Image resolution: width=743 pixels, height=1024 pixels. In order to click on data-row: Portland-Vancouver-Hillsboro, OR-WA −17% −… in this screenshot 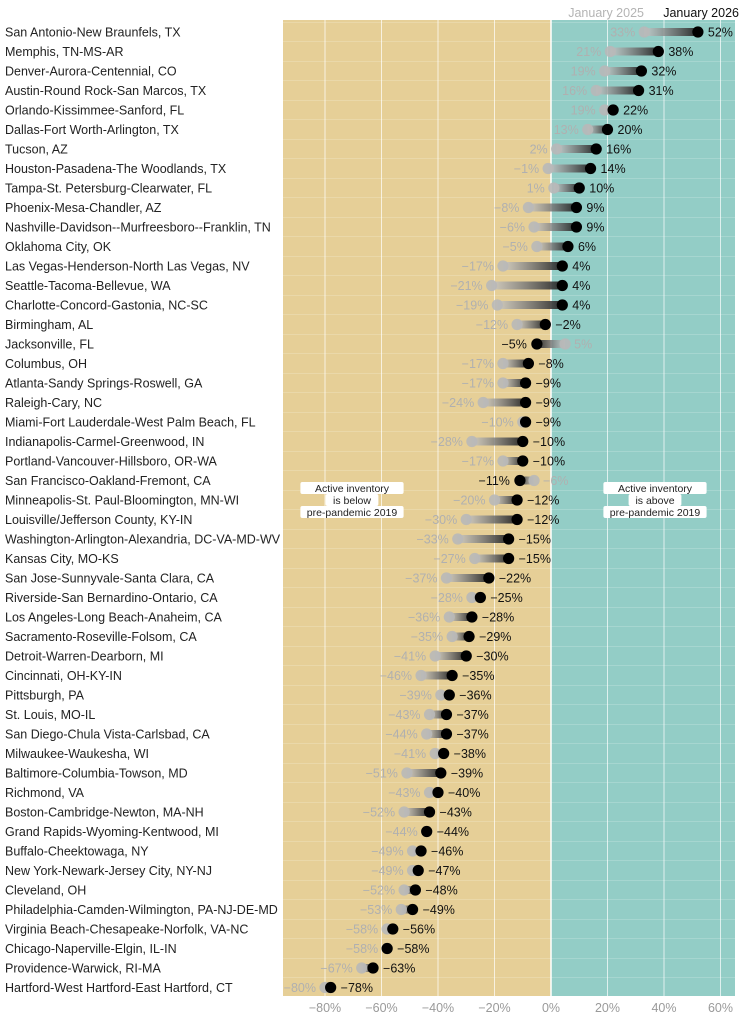, I will do `click(285, 461)`.